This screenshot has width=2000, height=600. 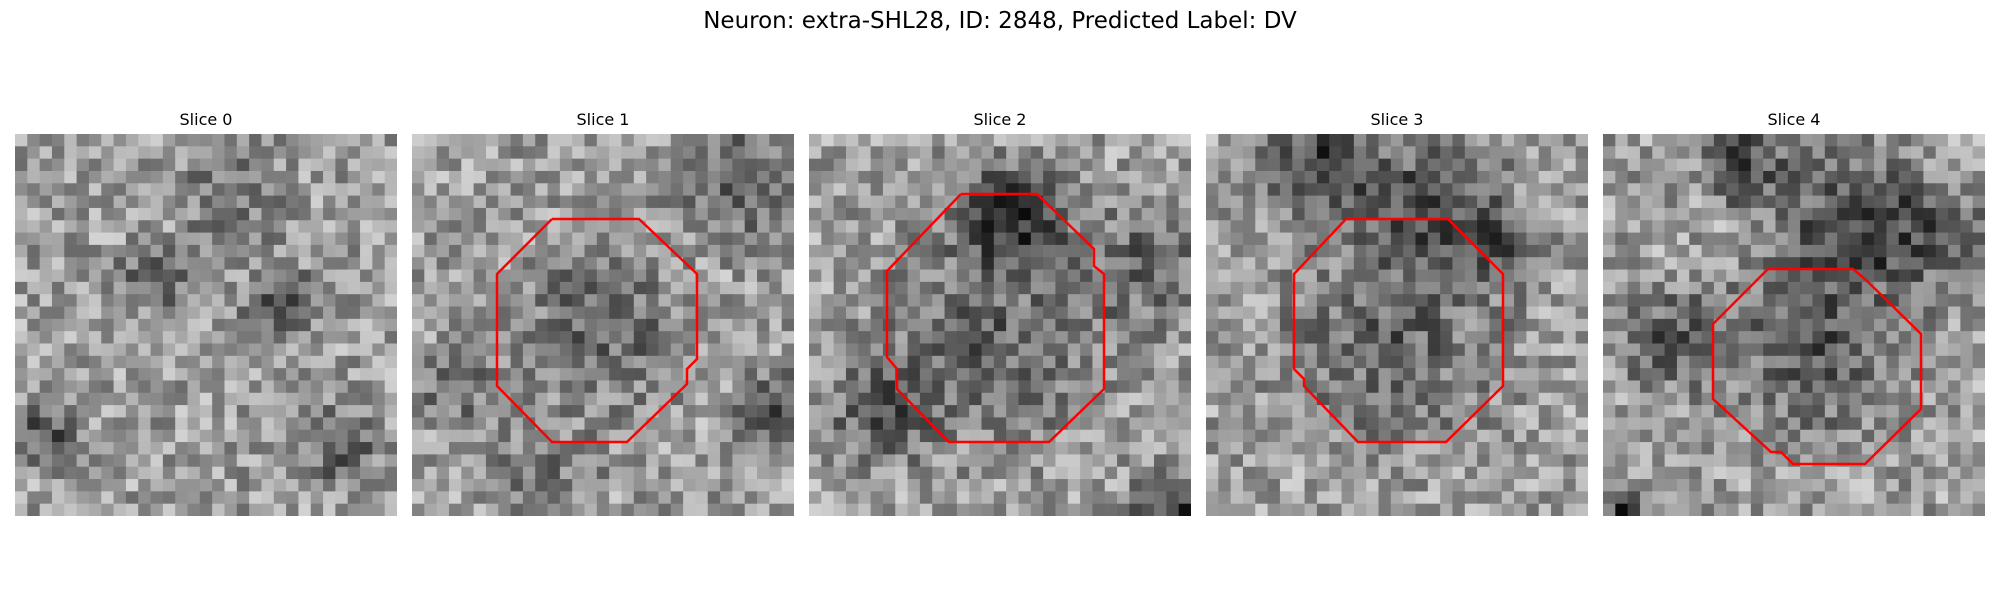 I want to click on slice-3-image, so click(x=1397, y=325).